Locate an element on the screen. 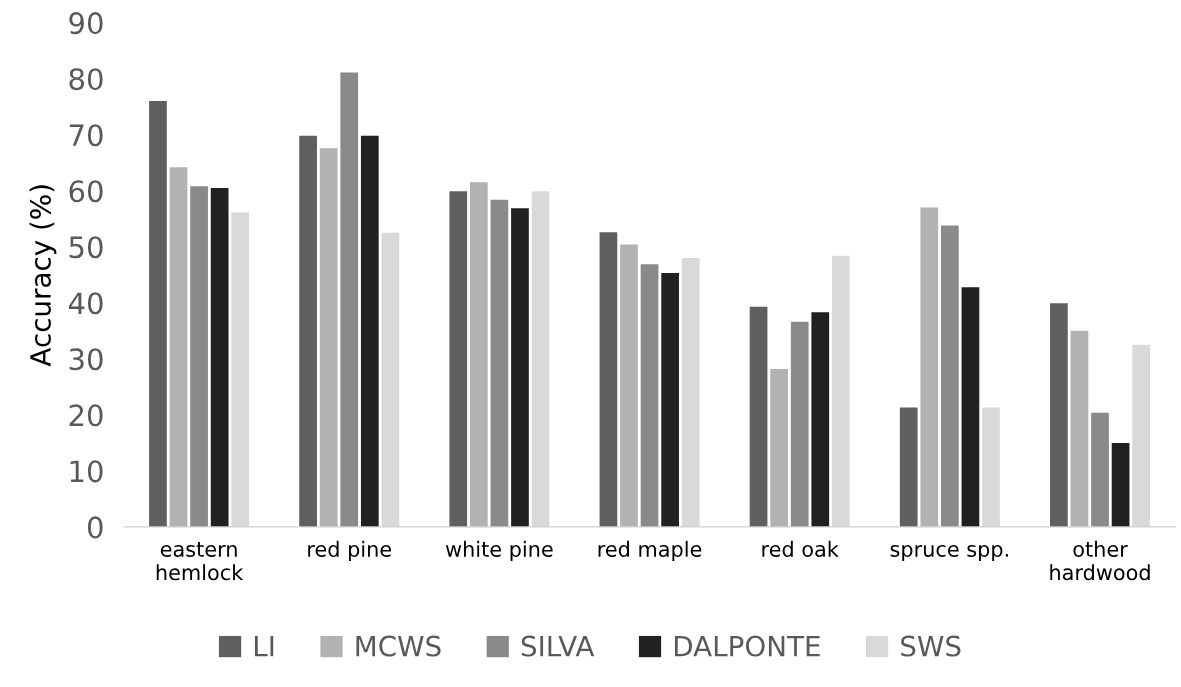 This screenshot has width=1181, height=687. legend-label: LI is located at coordinates (264, 646).